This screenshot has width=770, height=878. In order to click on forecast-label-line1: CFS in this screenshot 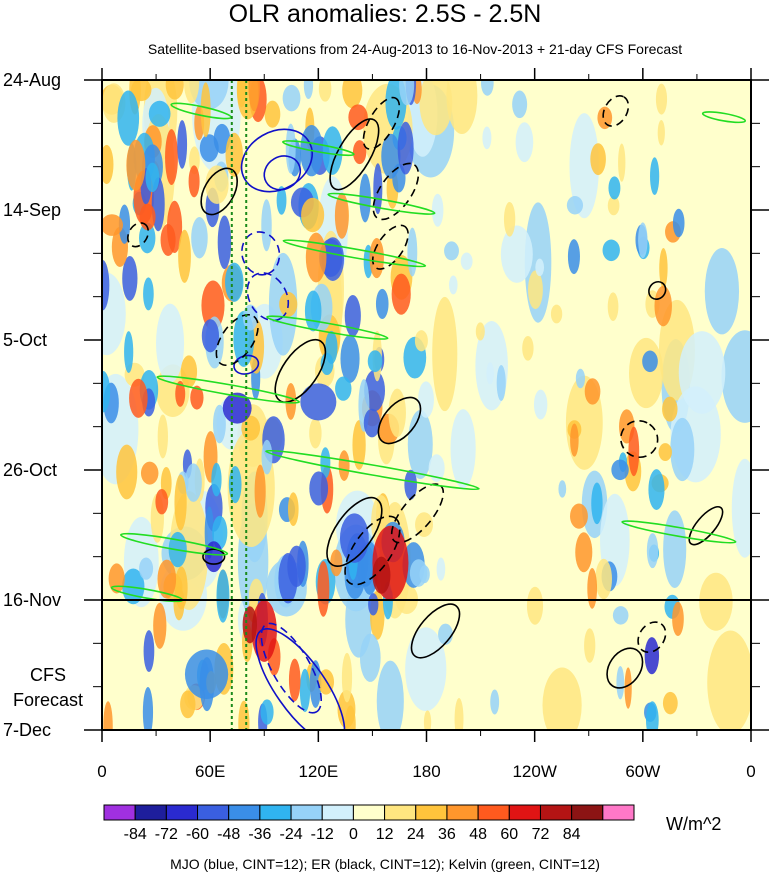, I will do `click(48, 675)`.